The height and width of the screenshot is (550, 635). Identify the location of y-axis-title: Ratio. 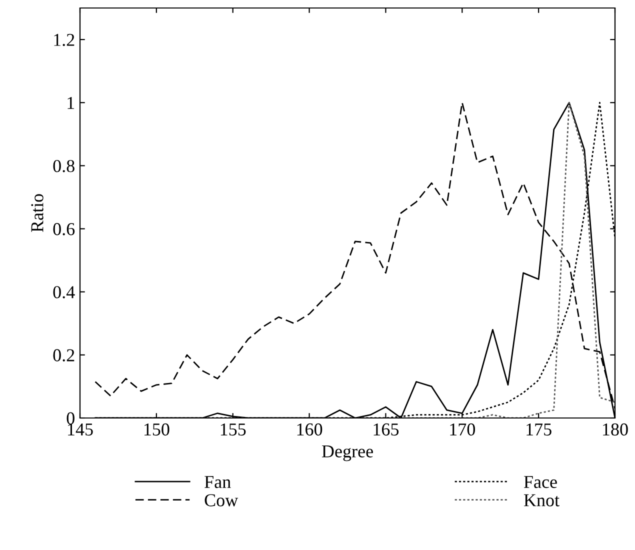
(37, 213).